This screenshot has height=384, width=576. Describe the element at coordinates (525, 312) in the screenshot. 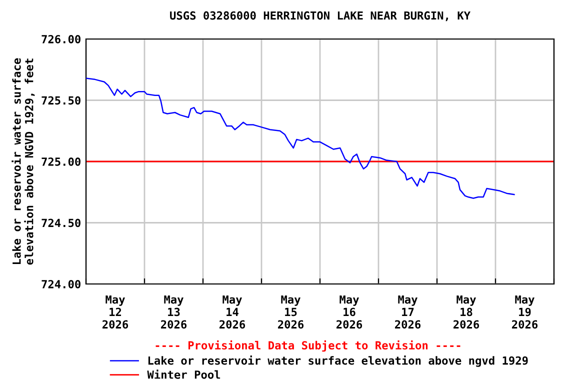

I see `x-tick-label: May 19 2026` at that location.